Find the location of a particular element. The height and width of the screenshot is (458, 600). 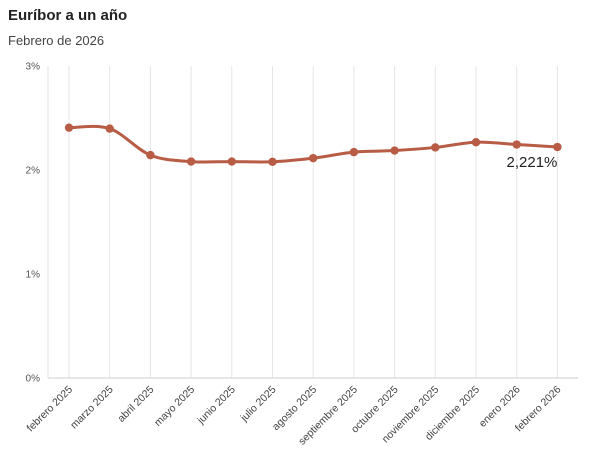

y-tick-label: 0% is located at coordinates (33, 379).